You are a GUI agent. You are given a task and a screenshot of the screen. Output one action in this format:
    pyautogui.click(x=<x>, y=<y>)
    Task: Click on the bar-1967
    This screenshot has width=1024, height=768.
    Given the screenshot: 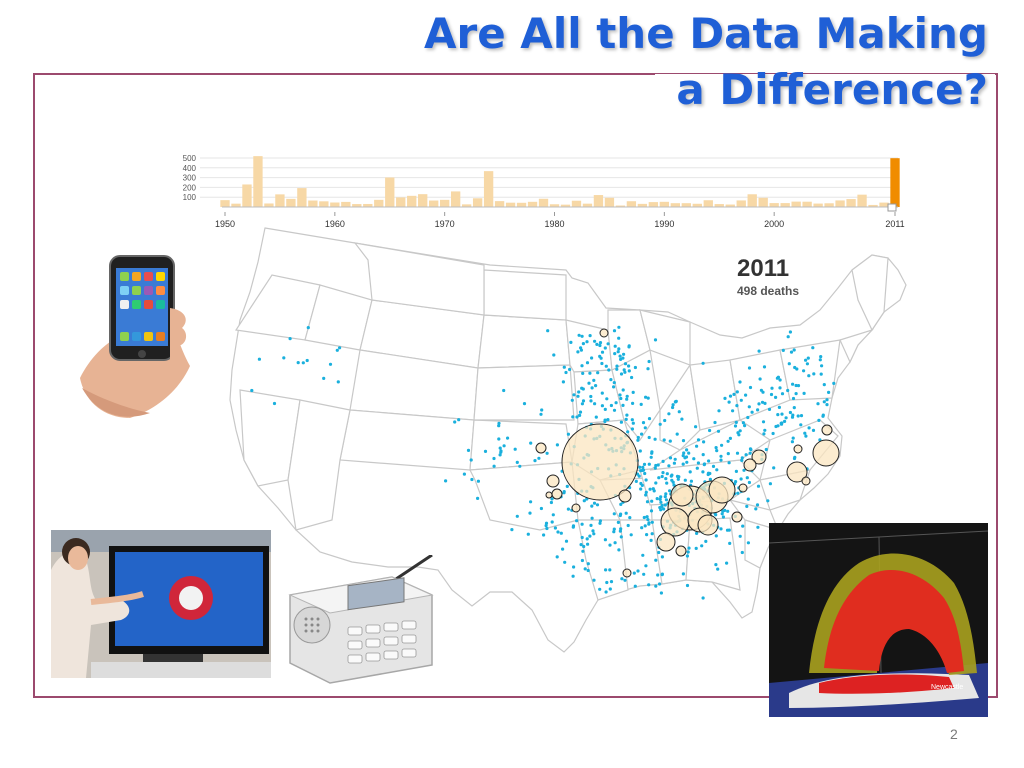 What is the action you would take?
    pyautogui.click(x=412, y=201)
    